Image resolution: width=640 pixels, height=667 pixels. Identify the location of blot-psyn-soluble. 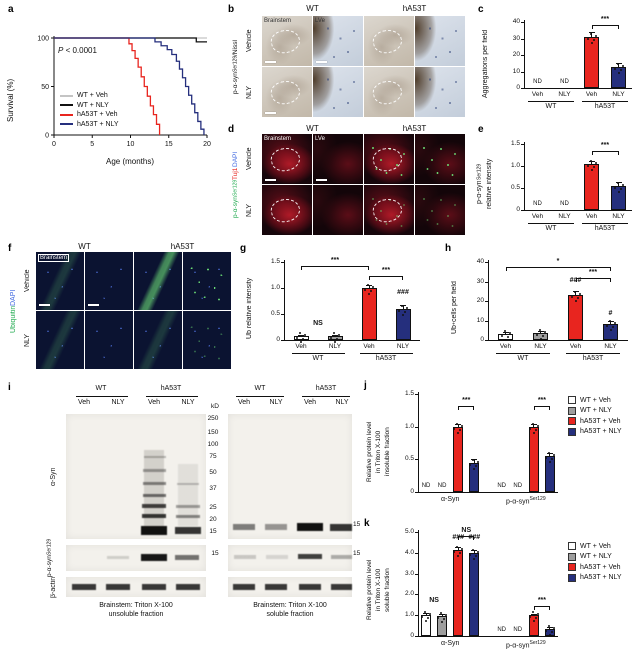
(290, 558).